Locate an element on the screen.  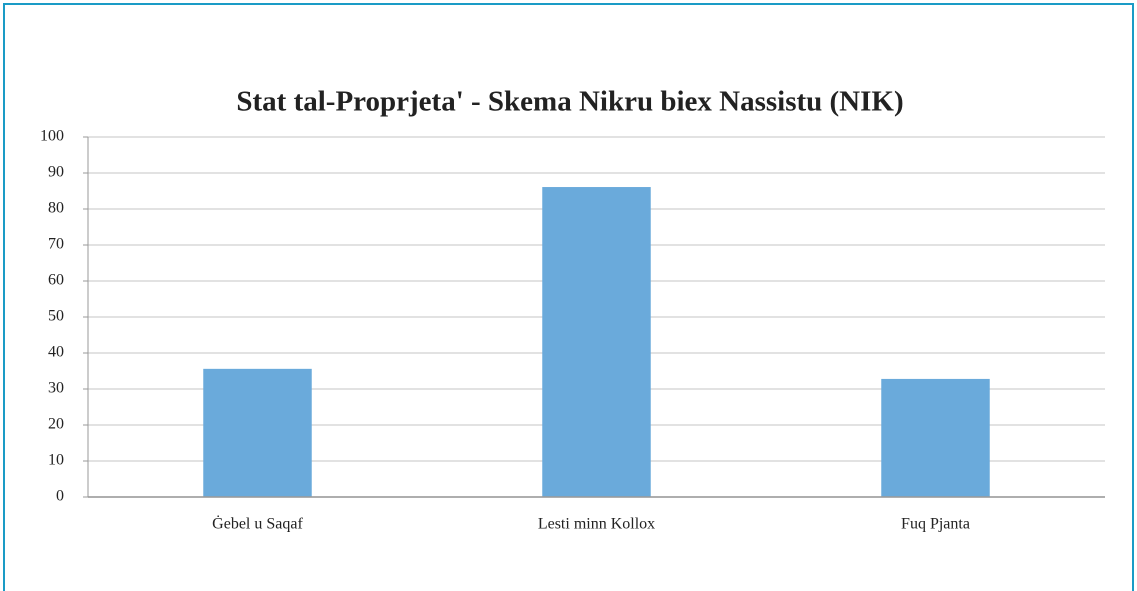
y-tick-label: 50 is located at coordinates (56, 316).